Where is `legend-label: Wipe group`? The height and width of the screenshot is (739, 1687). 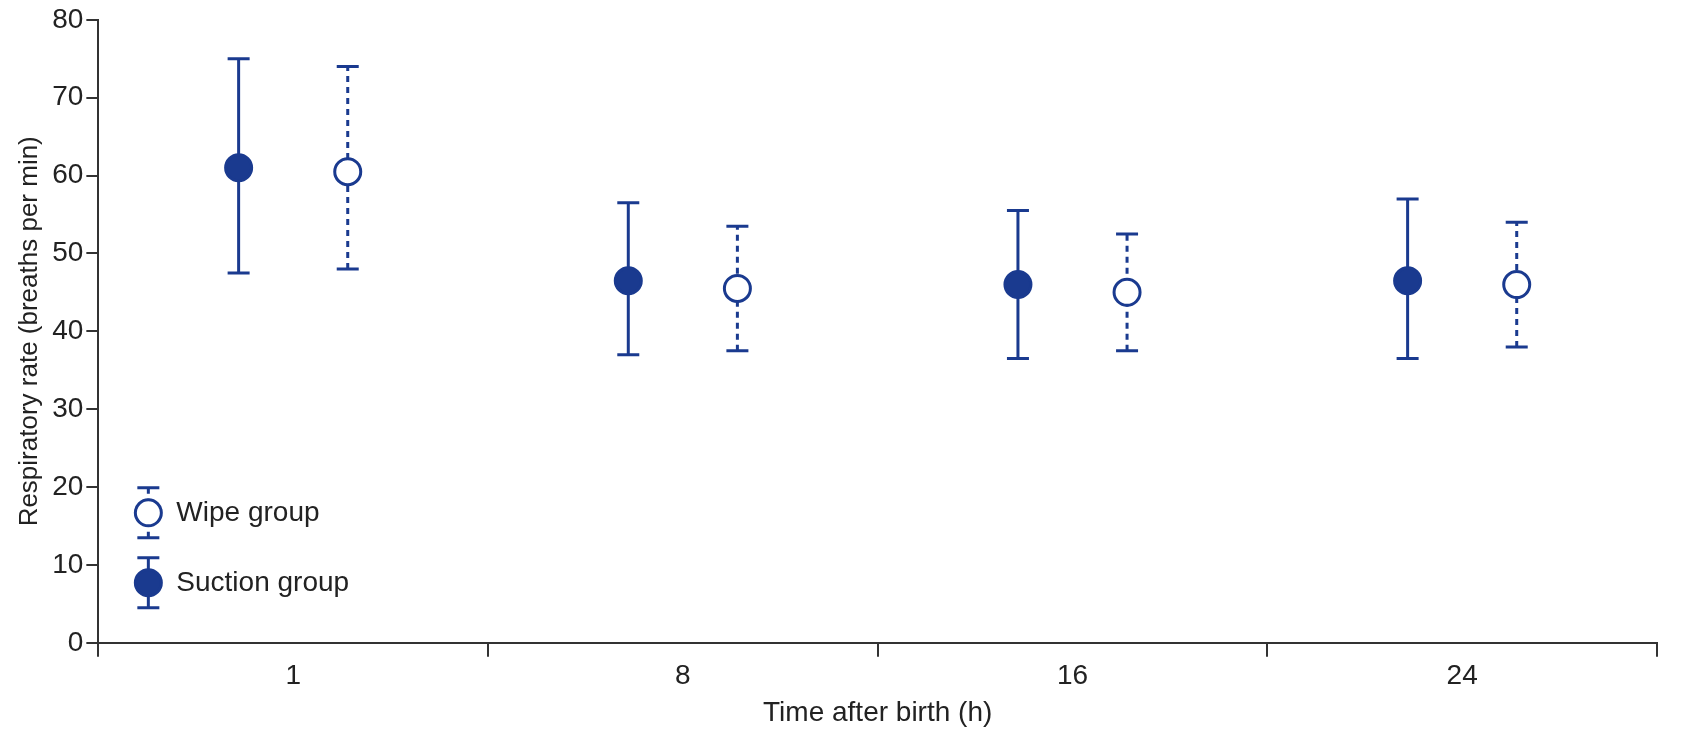 legend-label: Wipe group is located at coordinates (248, 511).